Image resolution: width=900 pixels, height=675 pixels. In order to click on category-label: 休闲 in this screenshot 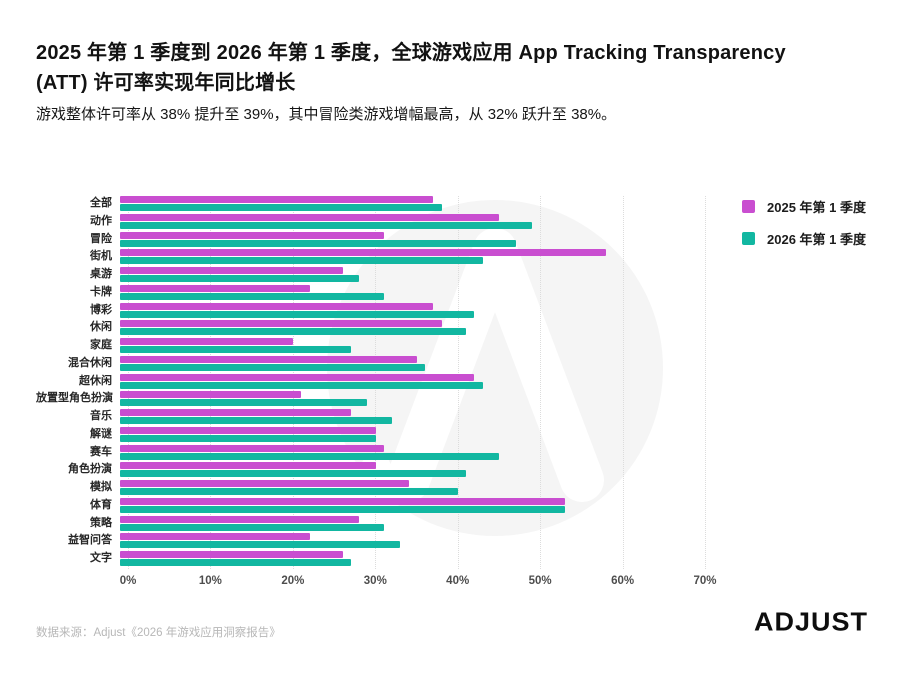, I will do `click(101, 327)`.